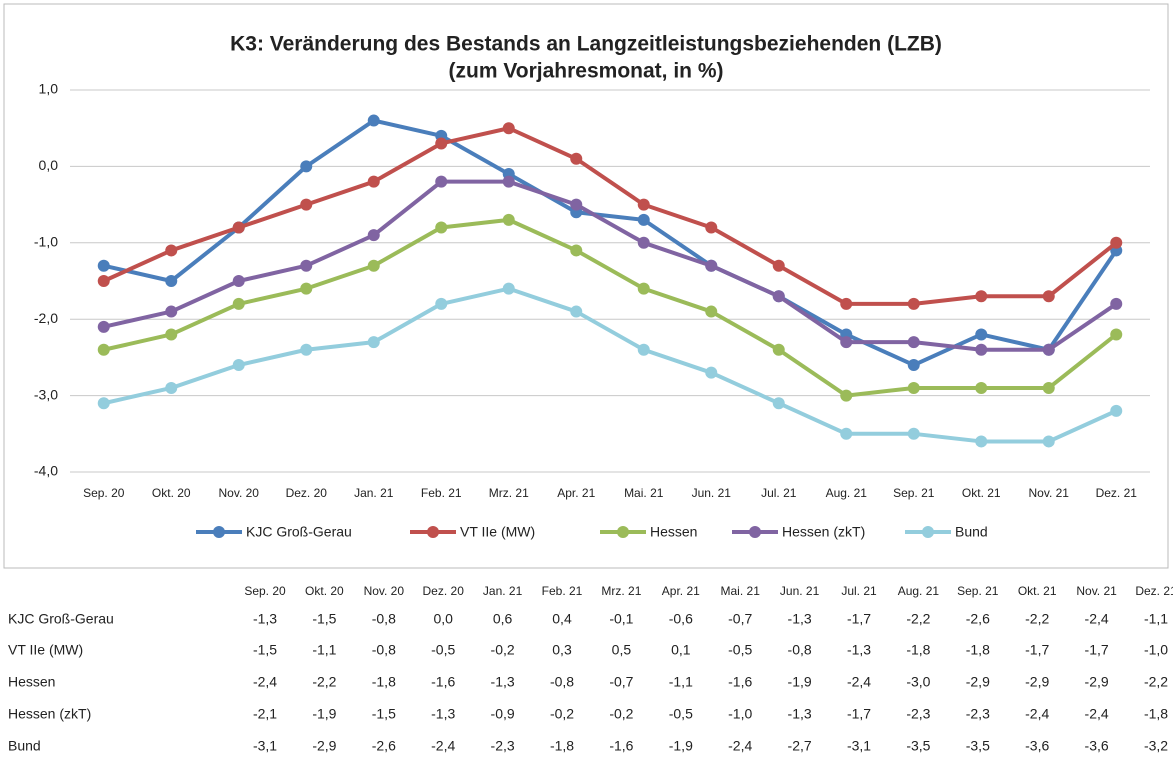 This screenshot has width=1173, height=765. I want to click on table-header: Mai. 21, so click(741, 591).